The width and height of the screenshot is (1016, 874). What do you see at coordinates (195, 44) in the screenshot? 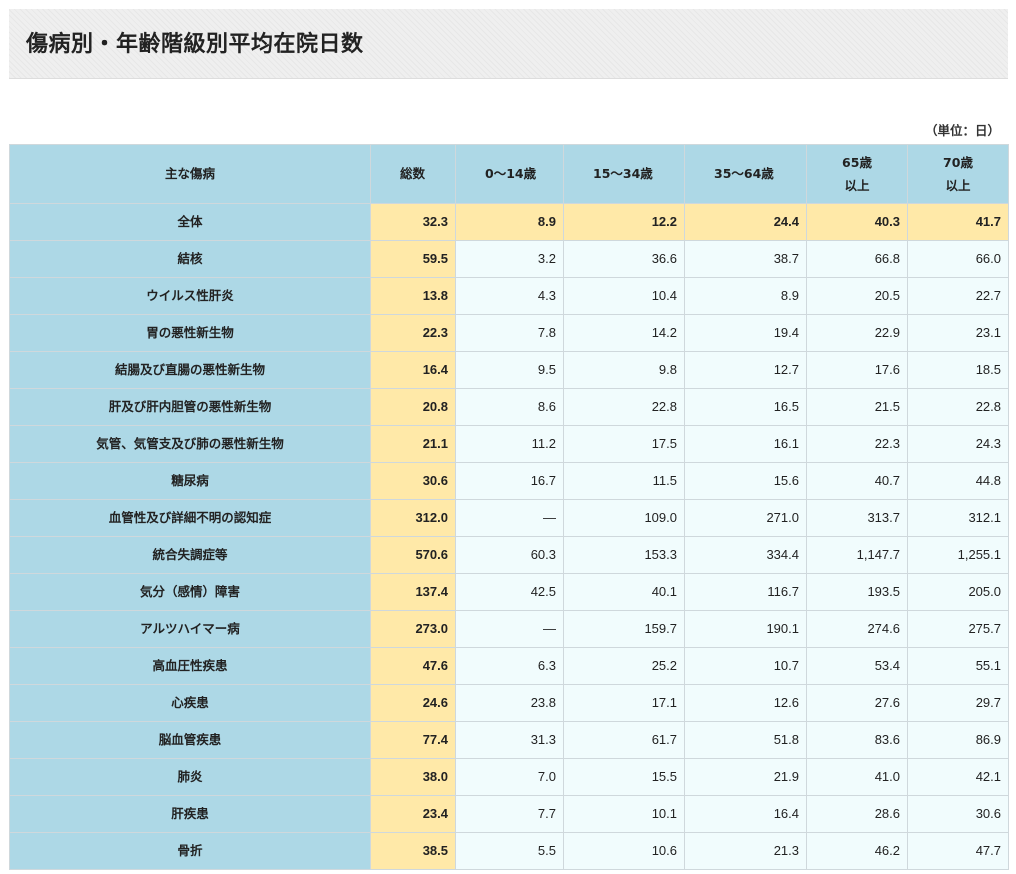
I see `page-title: 傷病別・年齢階級別平均在院日数` at bounding box center [195, 44].